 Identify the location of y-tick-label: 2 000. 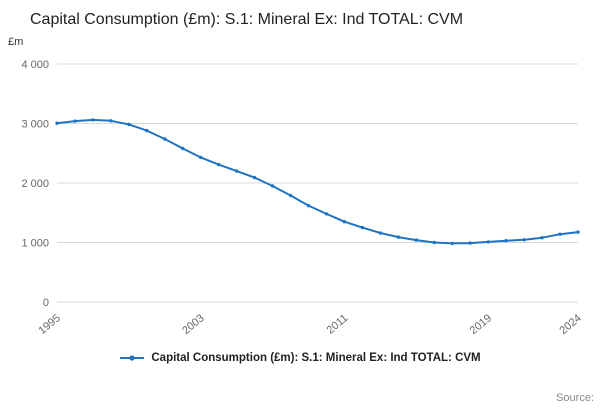
(35, 184).